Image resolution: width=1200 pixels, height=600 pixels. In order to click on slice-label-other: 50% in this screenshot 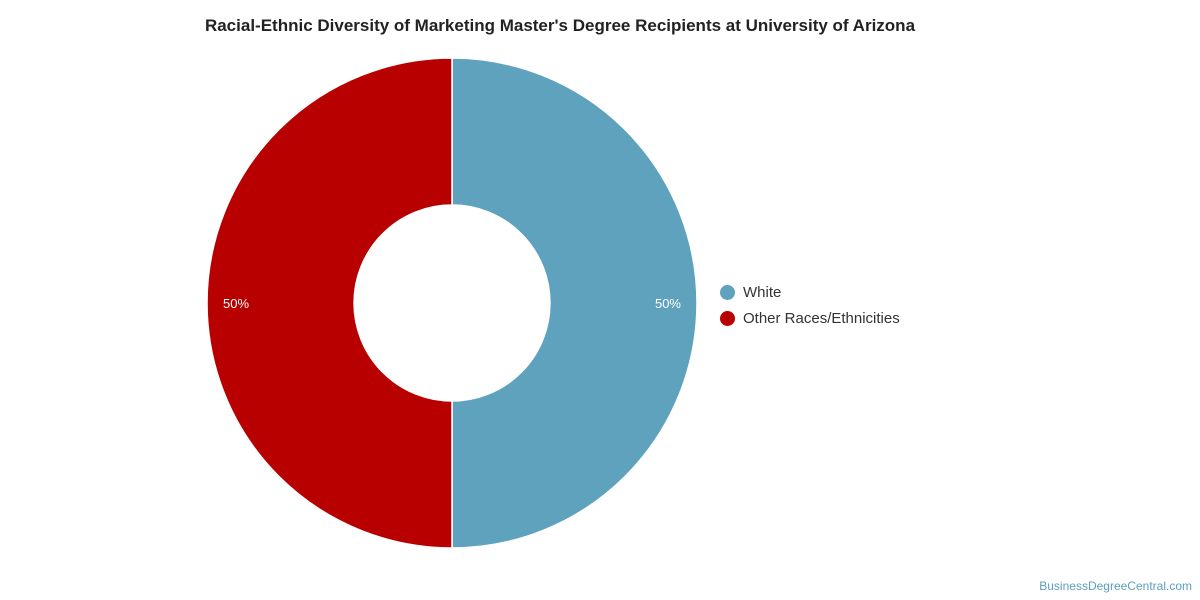, I will do `click(236, 303)`.